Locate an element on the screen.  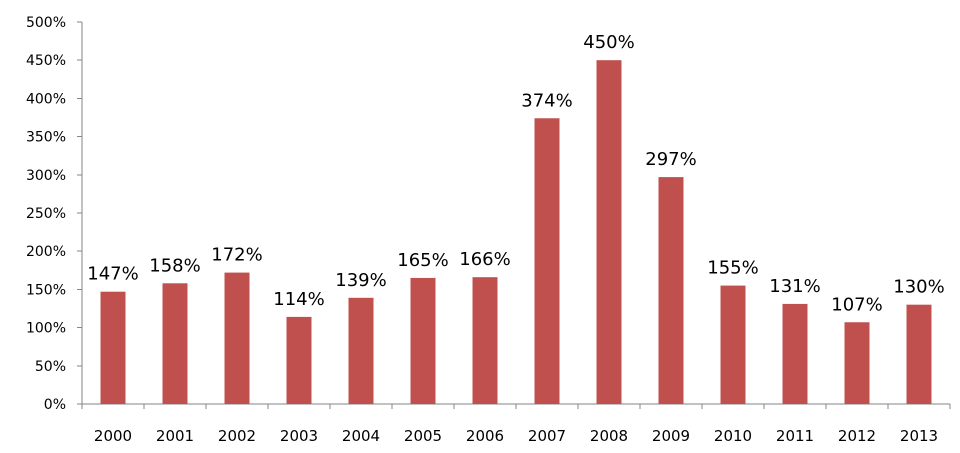
data-label-2002: 172% is located at coordinates (236, 255).